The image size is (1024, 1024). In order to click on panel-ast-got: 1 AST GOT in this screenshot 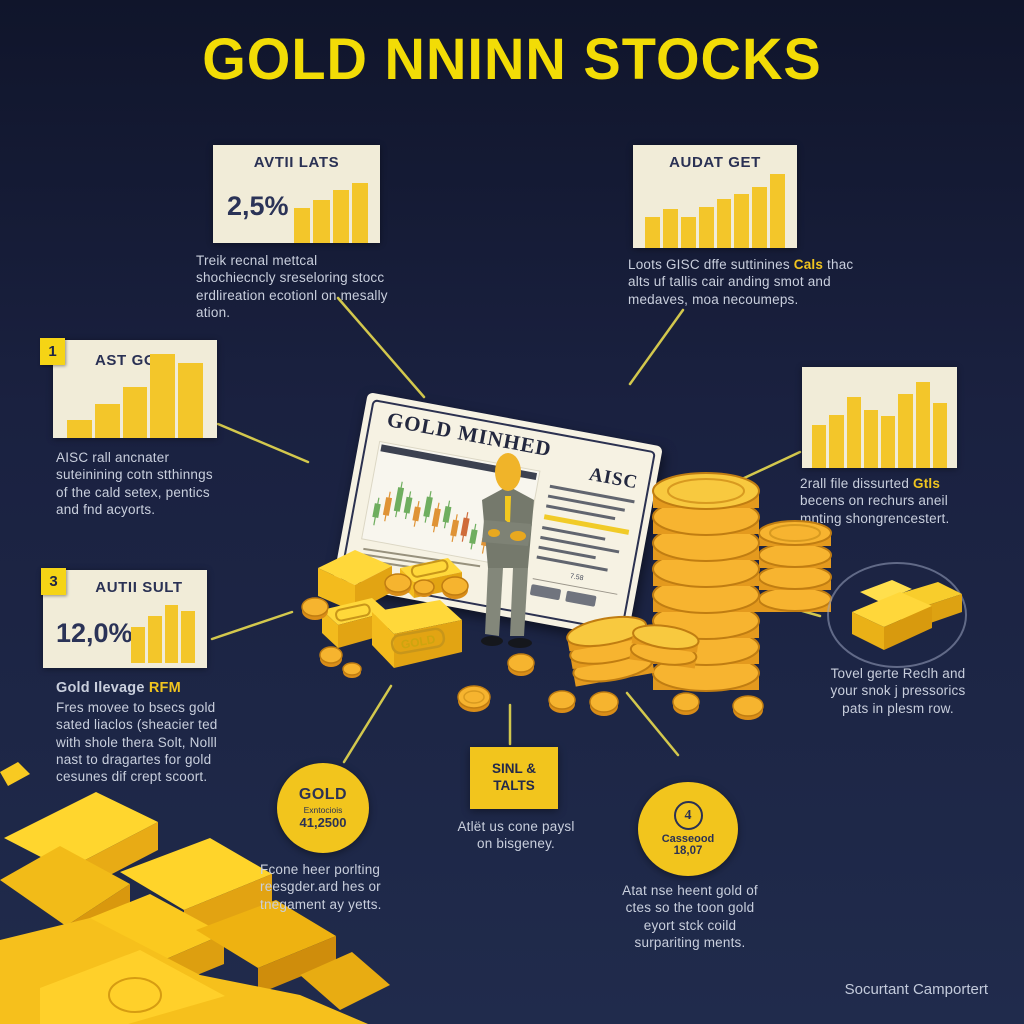, I will do `click(128, 388)`.